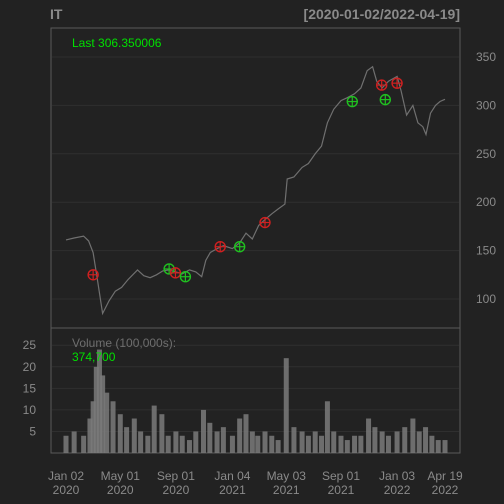 The height and width of the screenshot is (504, 504). I want to click on price-tick-label: 350, so click(486, 57).